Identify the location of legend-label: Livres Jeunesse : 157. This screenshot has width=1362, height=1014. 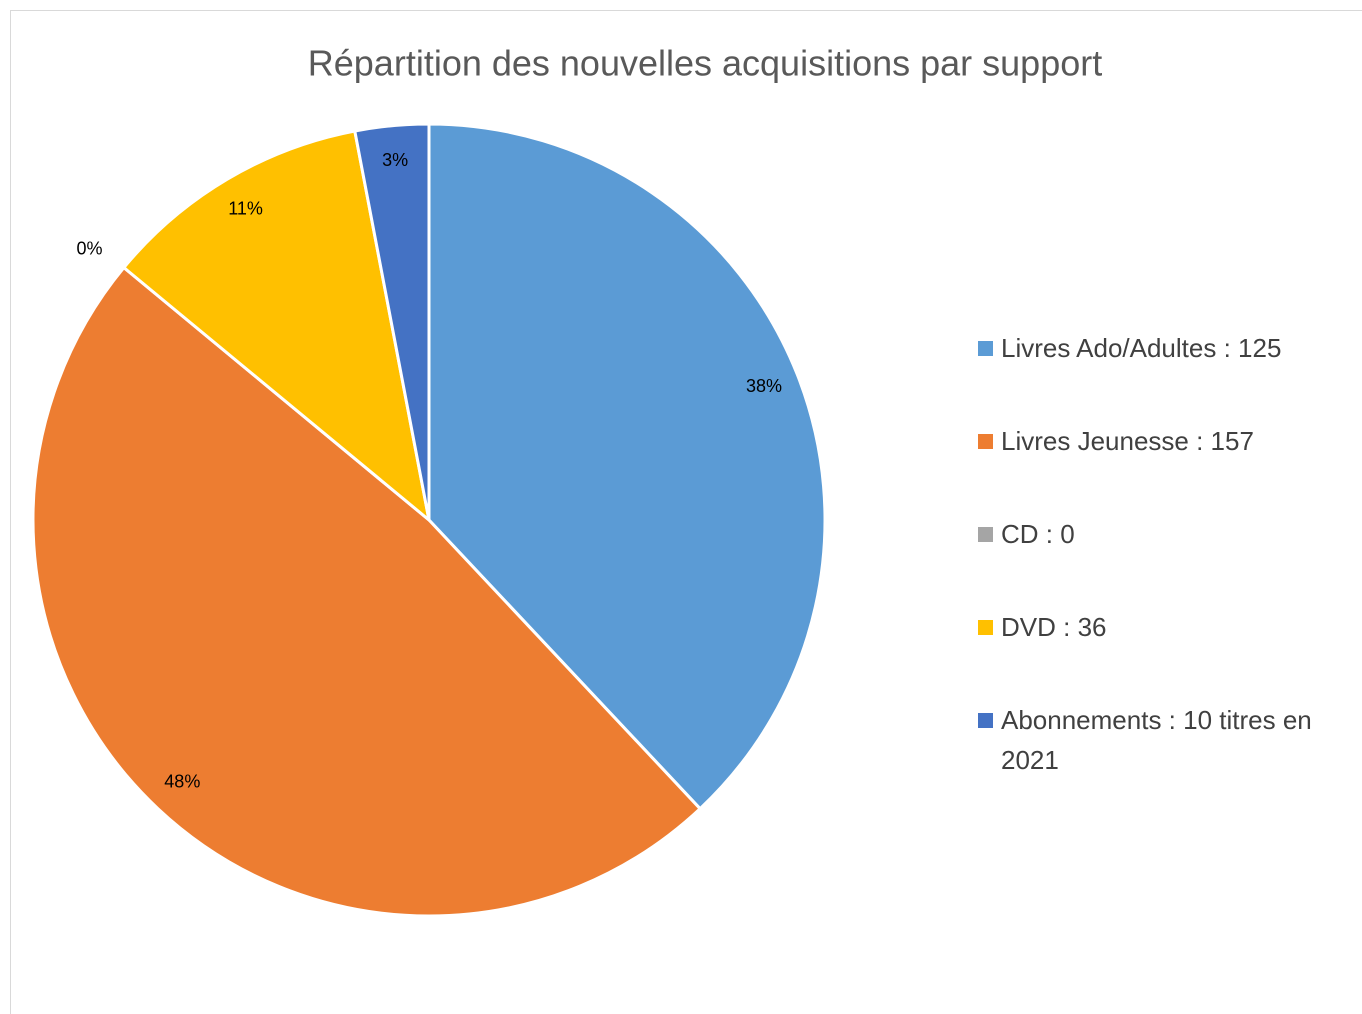
(1127, 441).